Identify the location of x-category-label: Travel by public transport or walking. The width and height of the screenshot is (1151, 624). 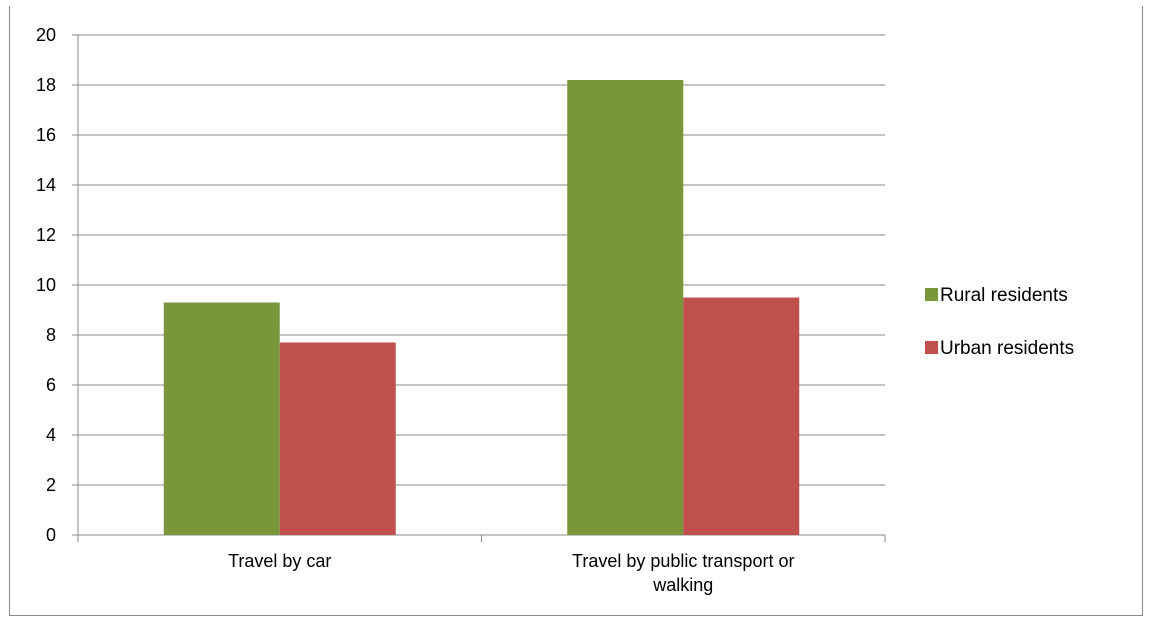
(683, 573).